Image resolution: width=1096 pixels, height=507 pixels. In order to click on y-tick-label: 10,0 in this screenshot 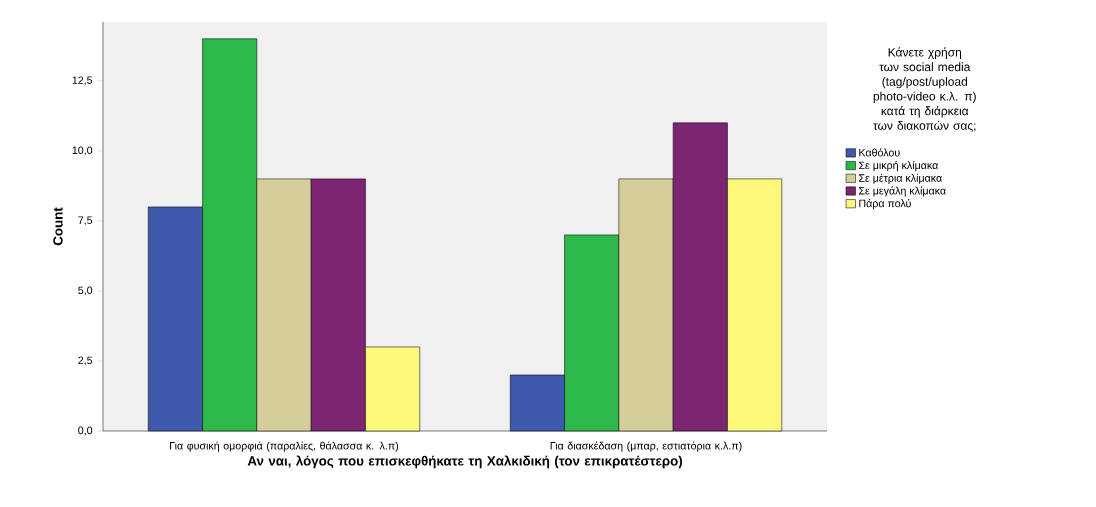, I will do `click(82, 151)`.